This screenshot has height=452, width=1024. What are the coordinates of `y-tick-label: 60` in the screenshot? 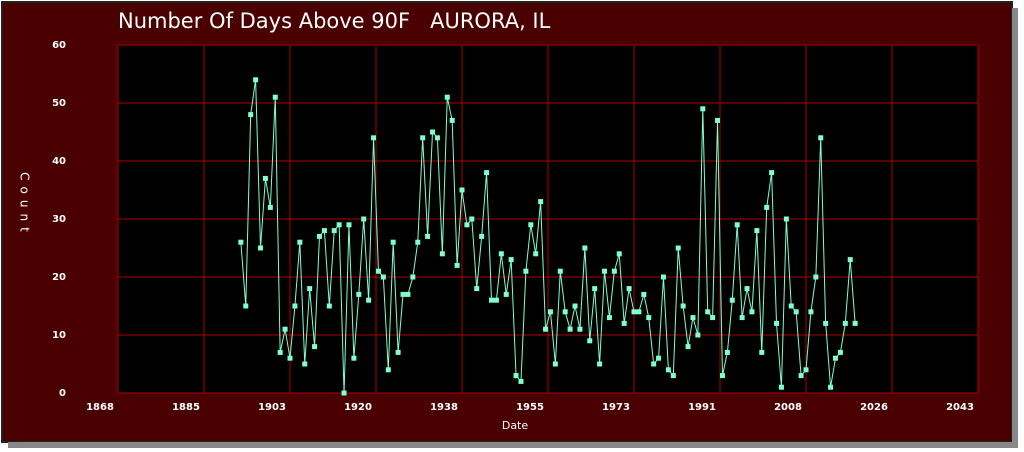 It's located at (59, 45).